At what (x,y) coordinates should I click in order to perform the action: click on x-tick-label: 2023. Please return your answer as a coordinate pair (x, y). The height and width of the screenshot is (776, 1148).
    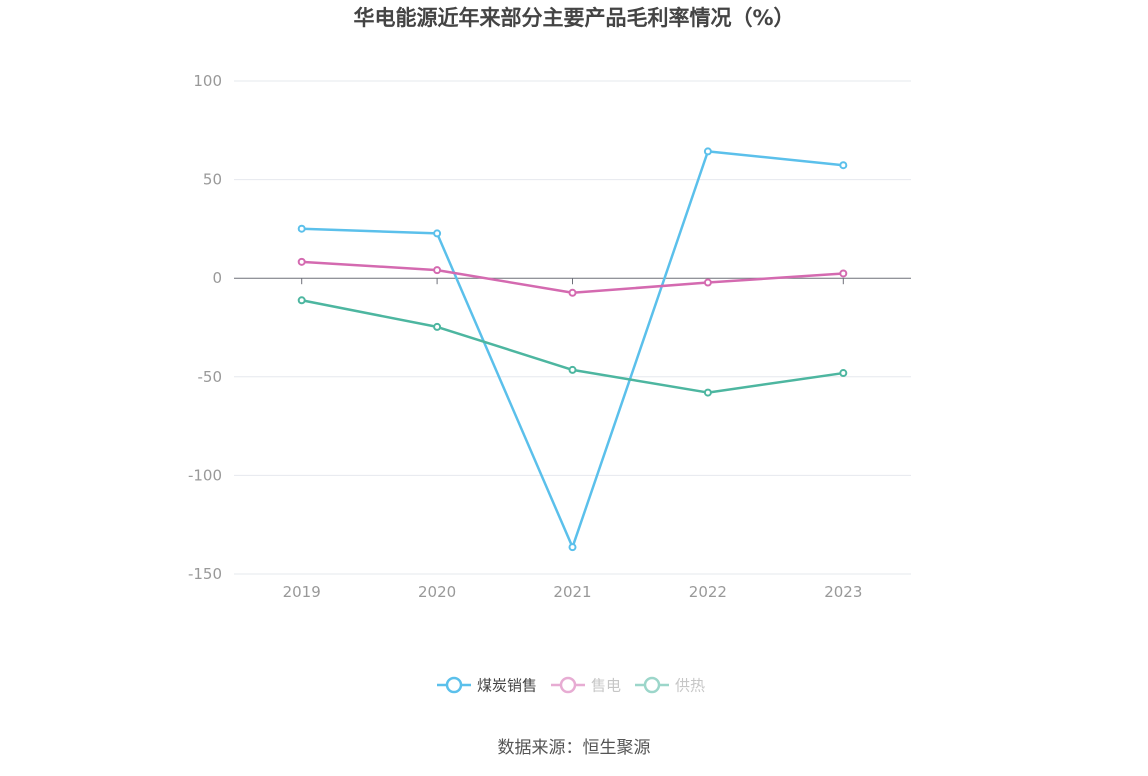
    Looking at the image, I should click on (843, 592).